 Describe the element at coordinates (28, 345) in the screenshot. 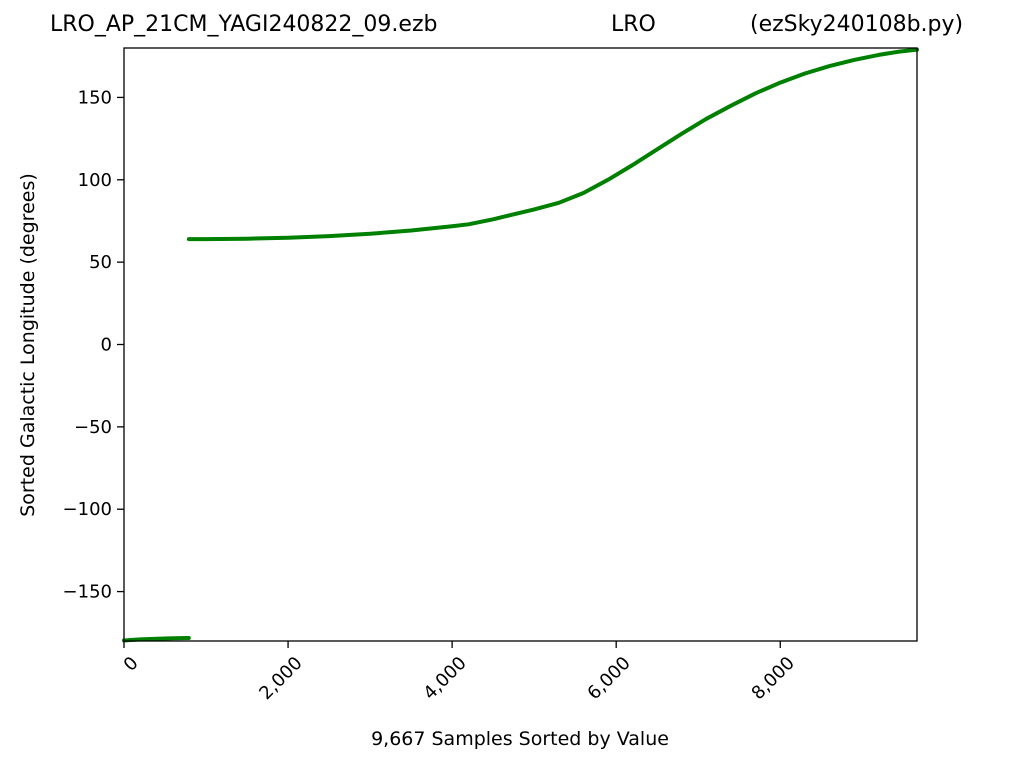

I see `y-axis-label: Sorted Galactic Longitude (degrees)` at that location.